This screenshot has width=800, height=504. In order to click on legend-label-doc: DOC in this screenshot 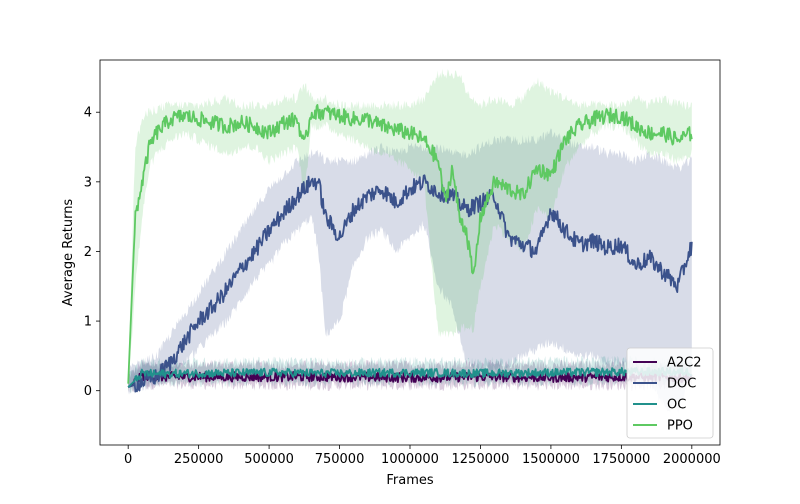, I will do `click(681, 384)`.